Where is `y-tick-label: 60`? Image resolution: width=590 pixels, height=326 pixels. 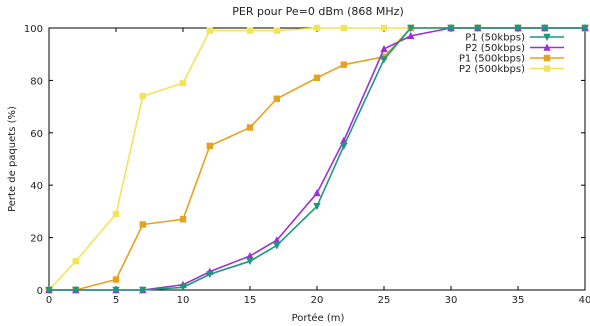
y-tick-label: 60 is located at coordinates (36, 134).